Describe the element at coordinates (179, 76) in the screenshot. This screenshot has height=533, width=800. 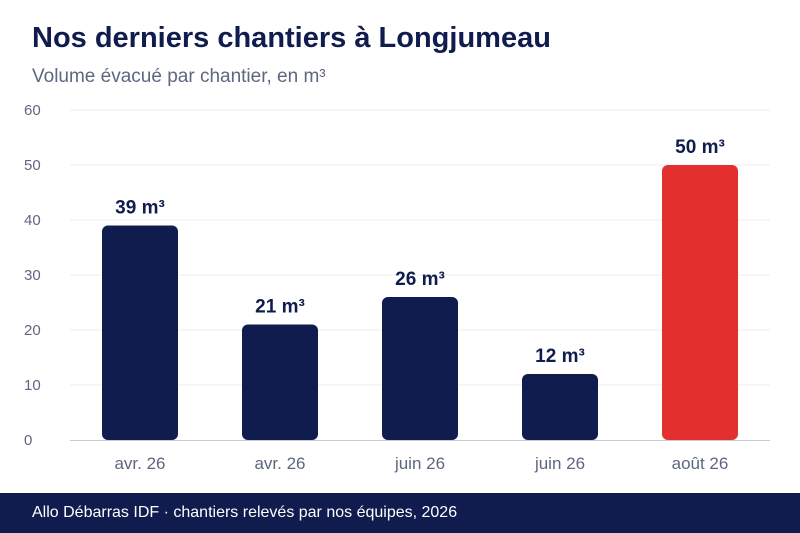
I see `chart-subtitle: Volume évacué par chantier, en m³` at that location.